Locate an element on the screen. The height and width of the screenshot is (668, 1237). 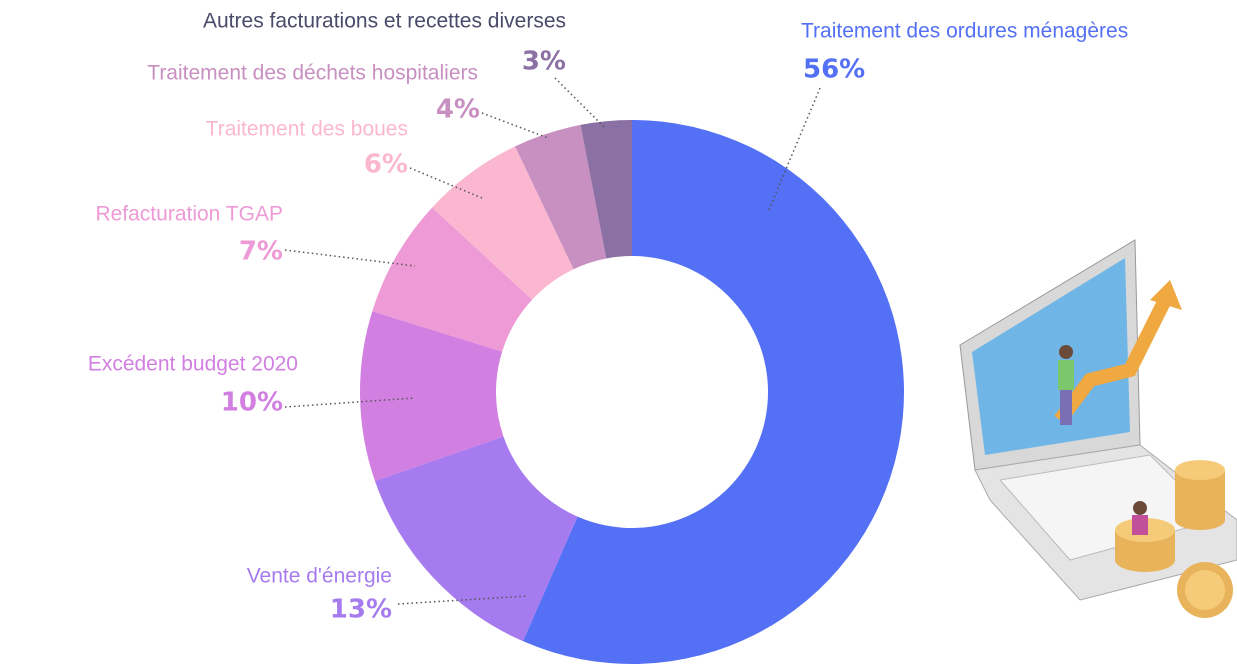
slice-percent: 56% is located at coordinates (834, 70).